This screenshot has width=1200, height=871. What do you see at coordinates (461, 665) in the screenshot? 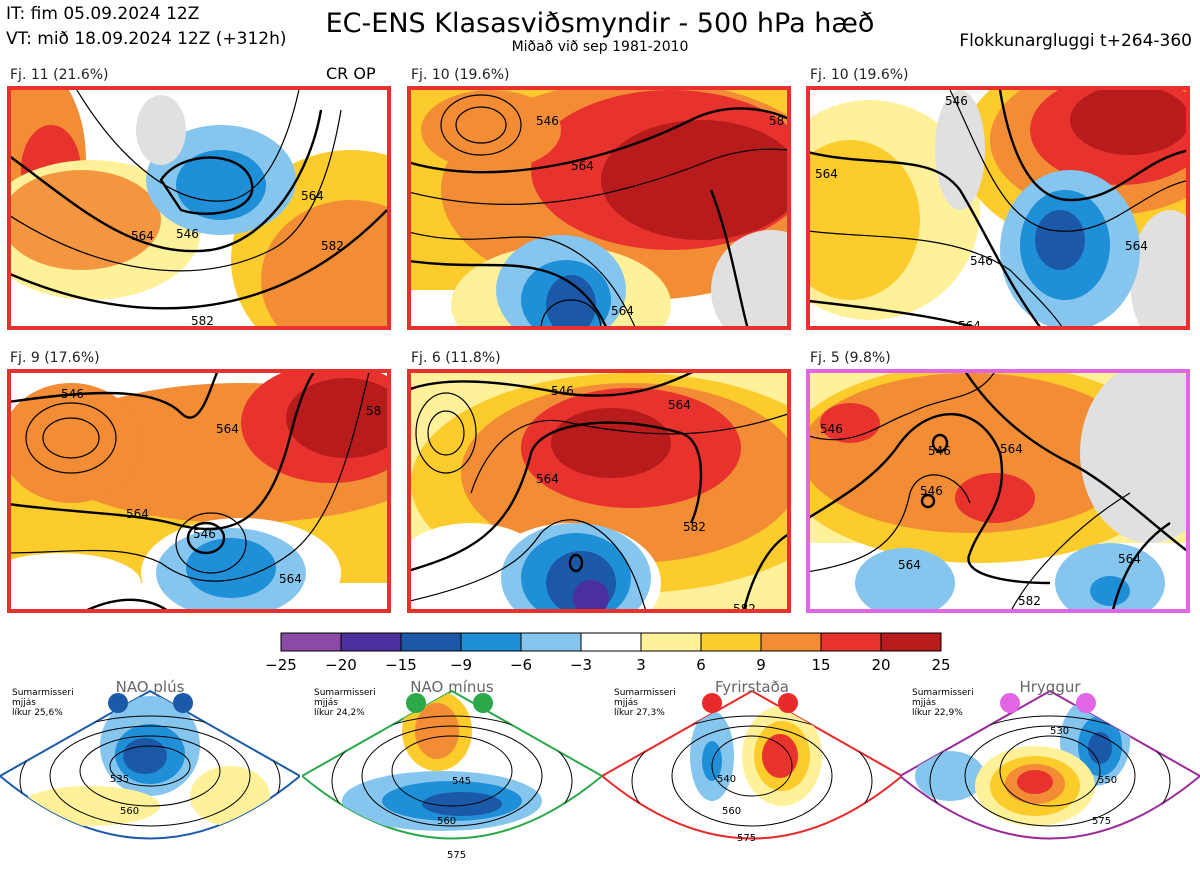
I see `colorbar-tick-label: −9` at bounding box center [461, 665].